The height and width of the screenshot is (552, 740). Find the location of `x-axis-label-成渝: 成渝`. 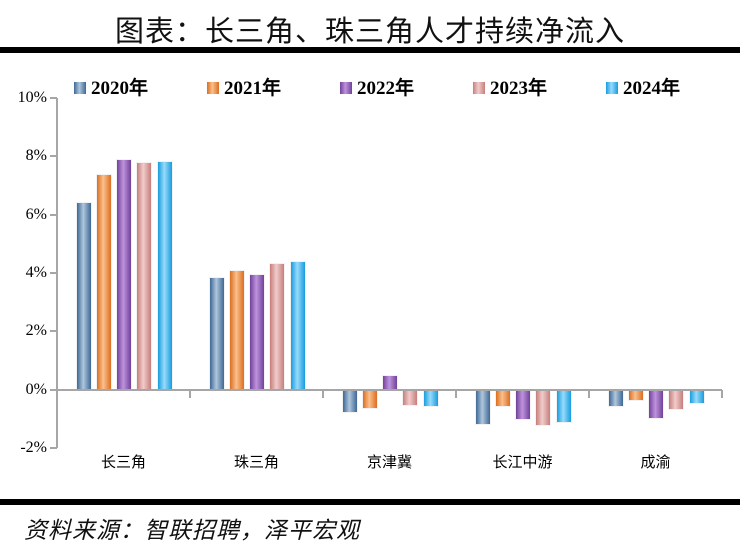

x-axis-label-成渝: 成渝 is located at coordinates (655, 463).